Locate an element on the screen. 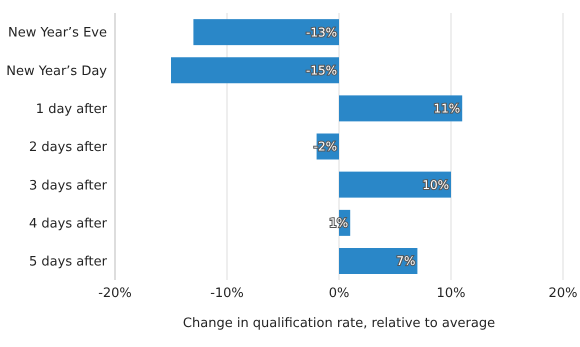 Image resolution: width=580 pixels, height=347 pixels. data-label: 10% is located at coordinates (435, 185).